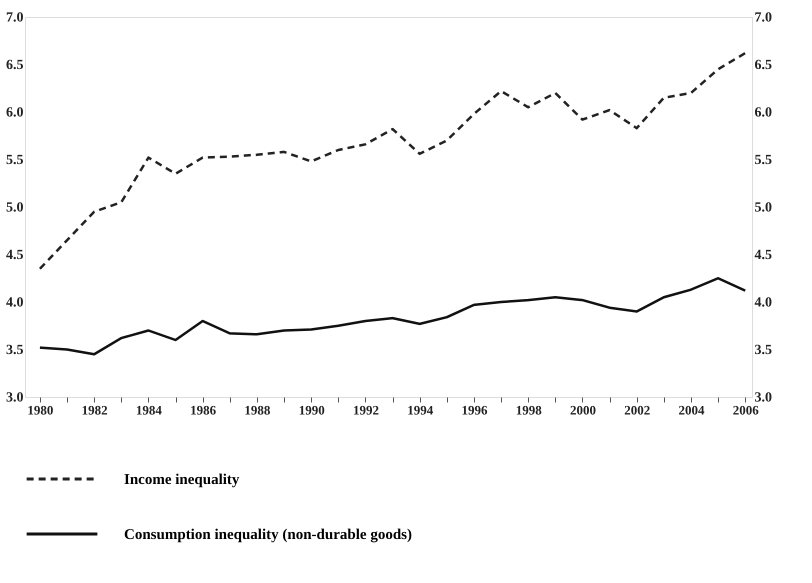 This screenshot has height=583, width=812. Describe the element at coordinates (420, 410) in the screenshot. I see `x-tick-label: 1994` at that location.